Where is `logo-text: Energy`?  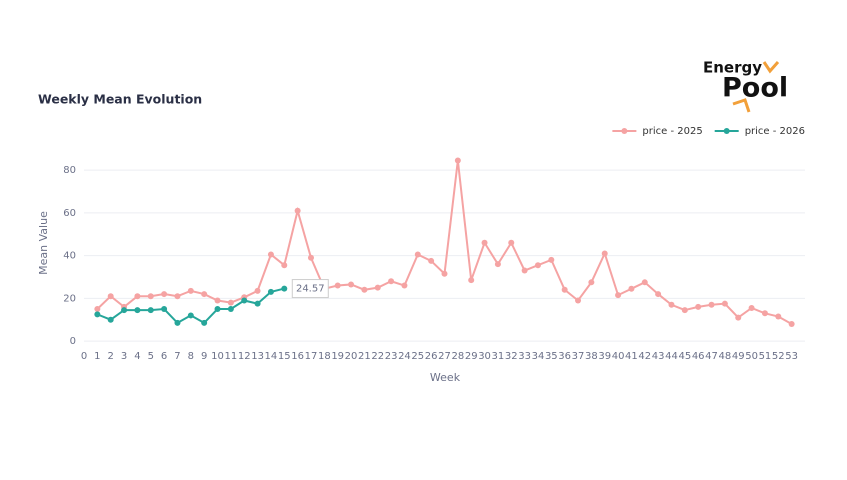
logo-text: Energy is located at coordinates (732, 68).